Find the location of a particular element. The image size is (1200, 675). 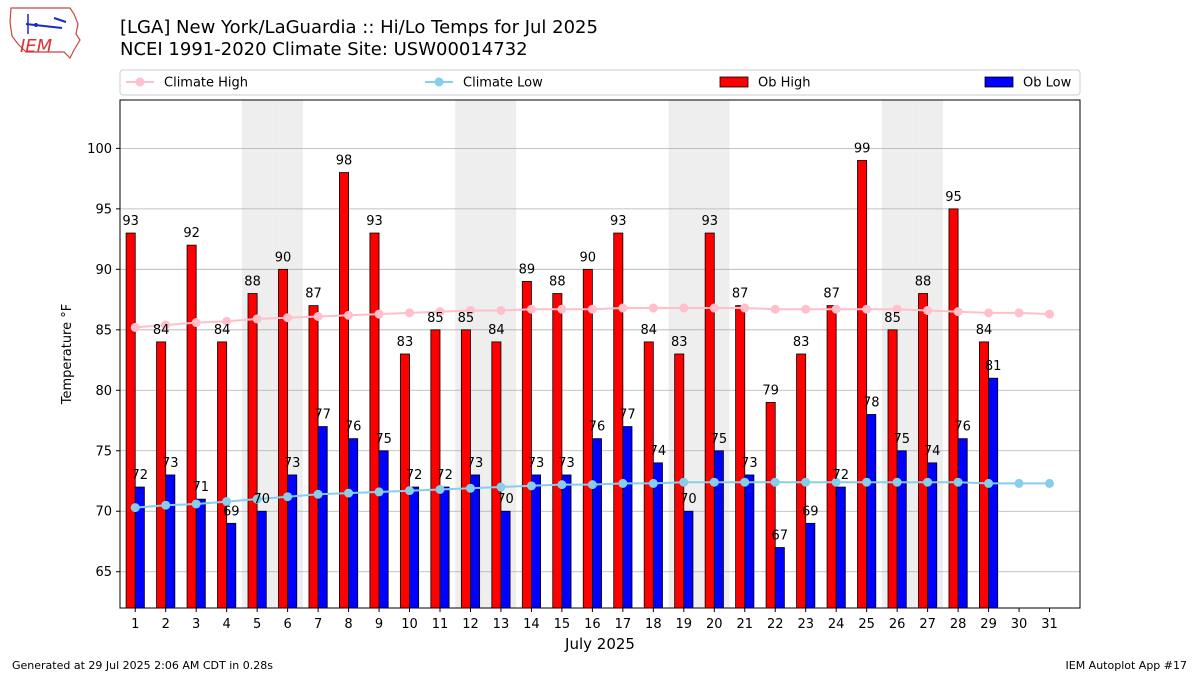

ob-low-label: 74 is located at coordinates (932, 451).